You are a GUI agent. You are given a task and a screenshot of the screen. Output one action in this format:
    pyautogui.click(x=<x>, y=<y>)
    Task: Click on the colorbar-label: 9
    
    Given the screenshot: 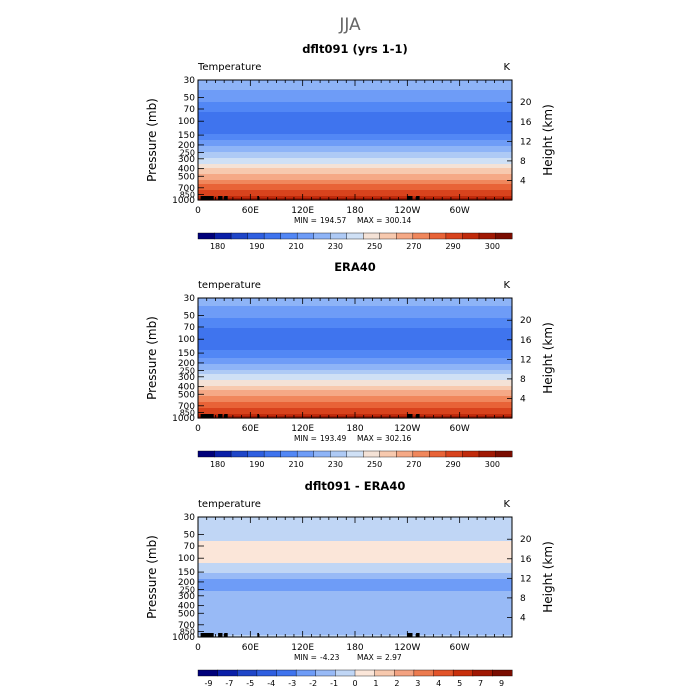 What is the action you would take?
    pyautogui.click(x=501, y=683)
    